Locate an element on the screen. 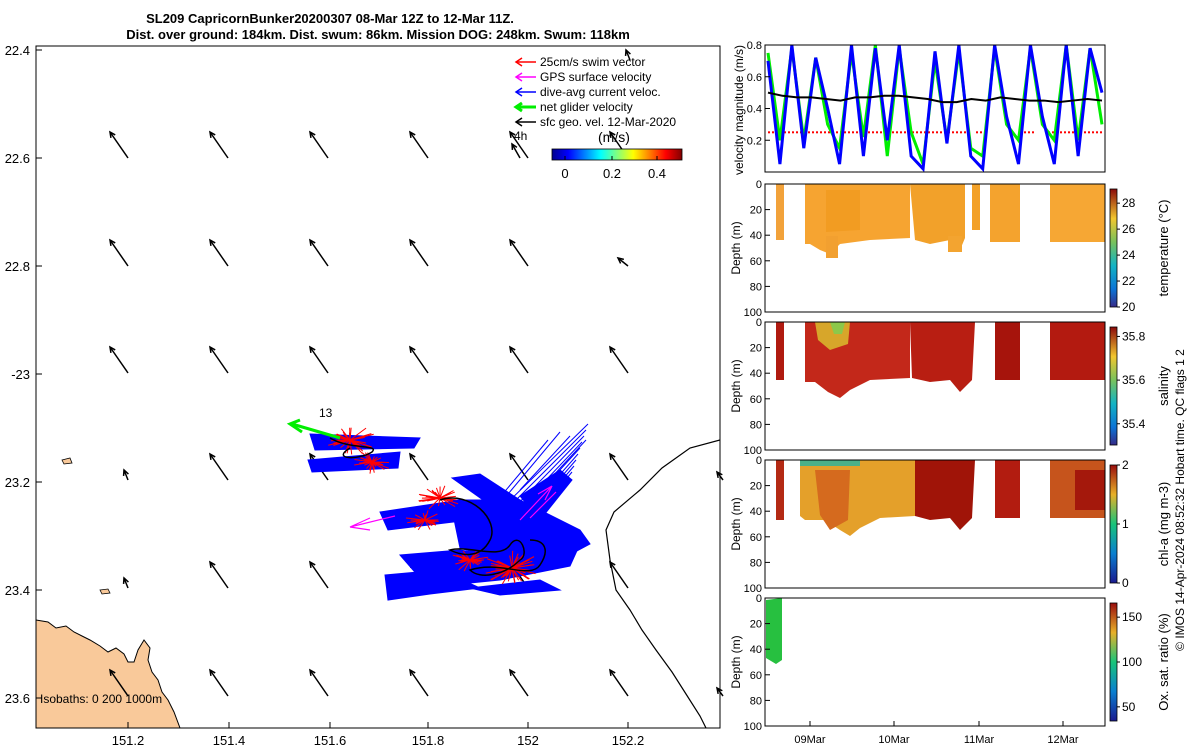  legend-label: sfc geo. vel. 12-Mar-2020 is located at coordinates (608, 122).